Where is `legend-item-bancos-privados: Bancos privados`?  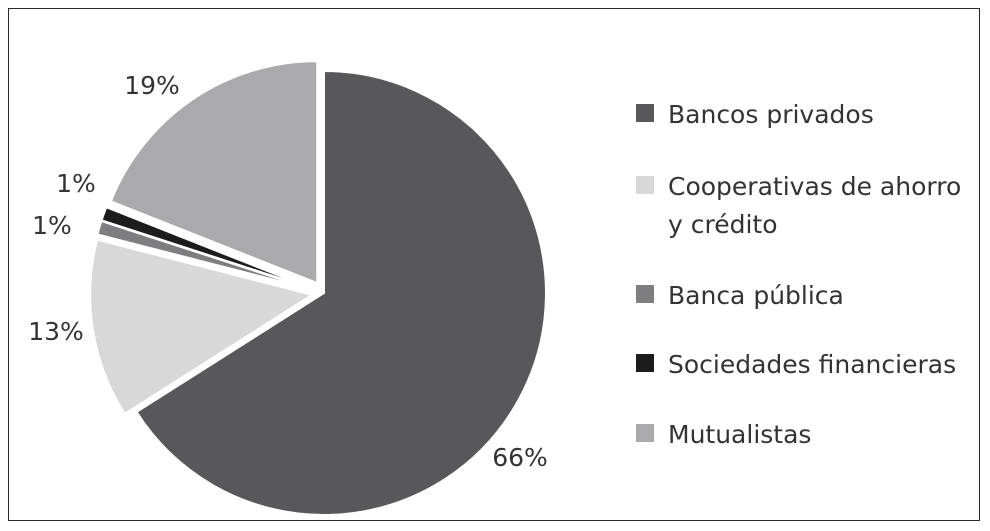 legend-item-bancos-privados: Bancos privados is located at coordinates (807, 115).